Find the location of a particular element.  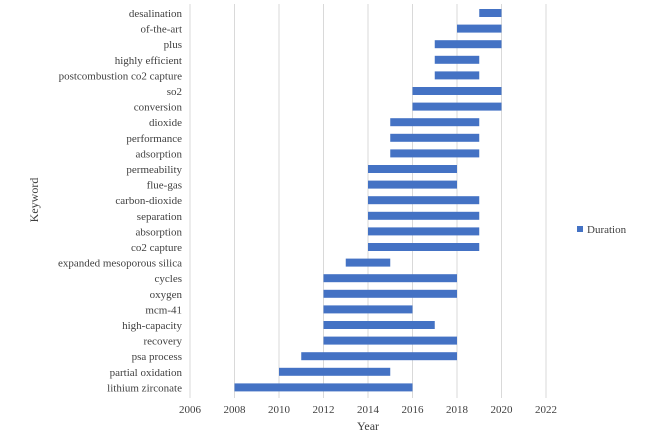

bar-psa-process is located at coordinates (379, 356).